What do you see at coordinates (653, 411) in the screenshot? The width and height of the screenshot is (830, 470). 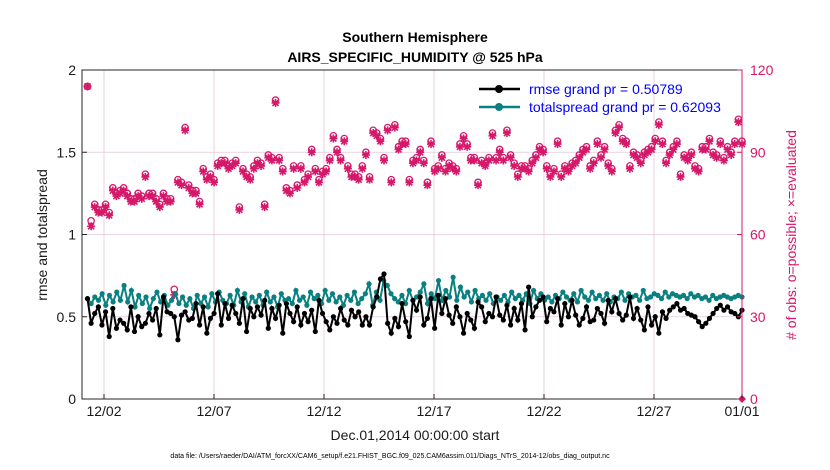 I see `x-tick-label: 12/27` at bounding box center [653, 411].